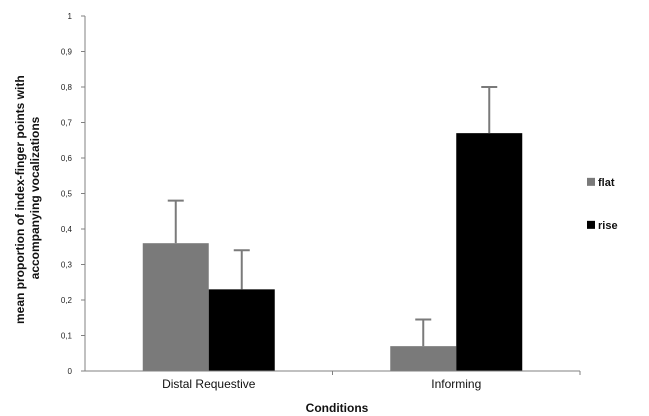 The height and width of the screenshot is (416, 649). What do you see at coordinates (67, 123) in the screenshot?
I see `y-tick-label: 0,7` at bounding box center [67, 123].